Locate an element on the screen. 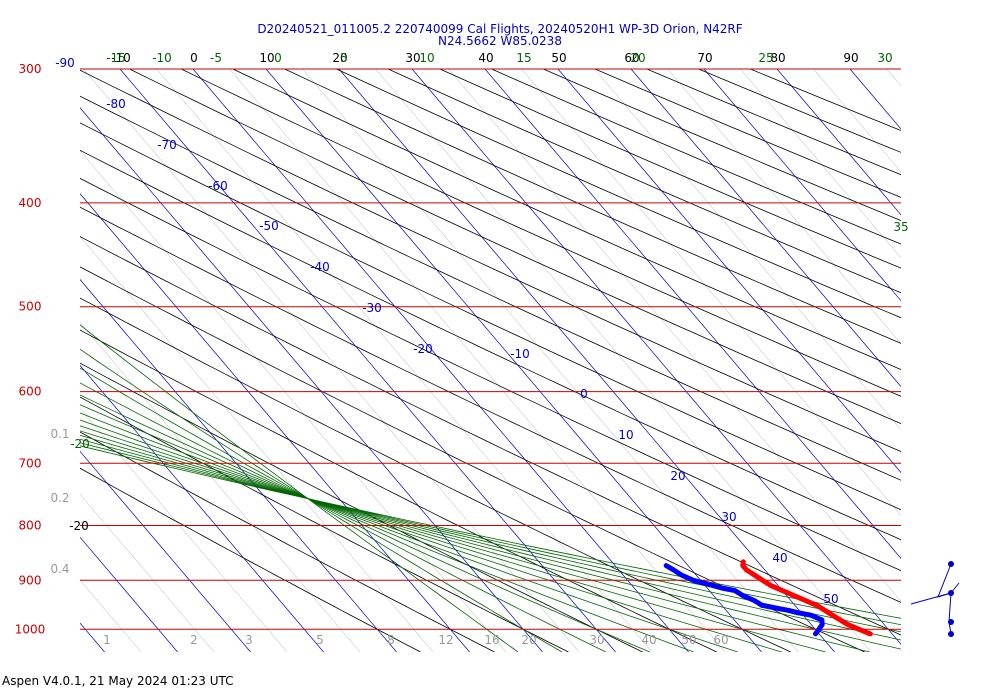  mixing-ratio-side-label: 0.2 is located at coordinates (59, 498).